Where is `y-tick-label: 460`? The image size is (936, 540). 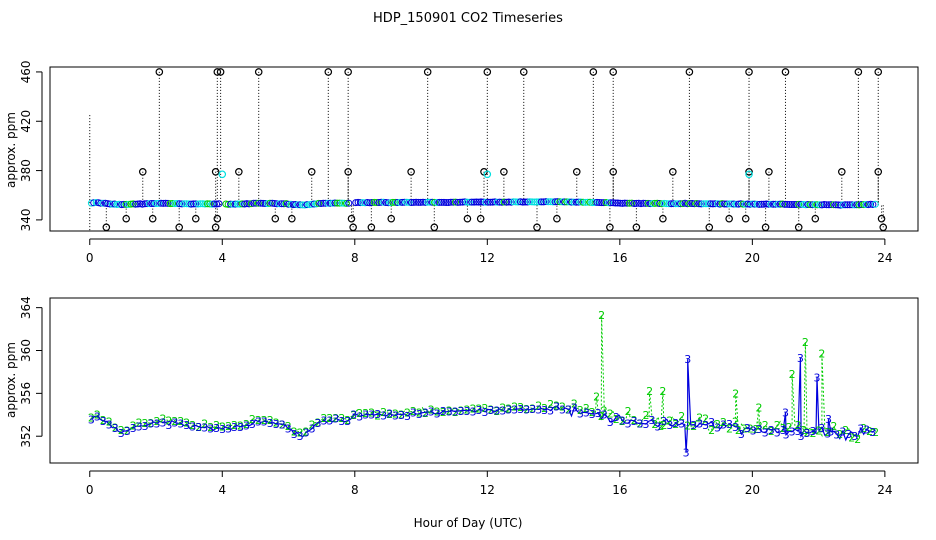
y-tick-label: 460 is located at coordinates (26, 71).